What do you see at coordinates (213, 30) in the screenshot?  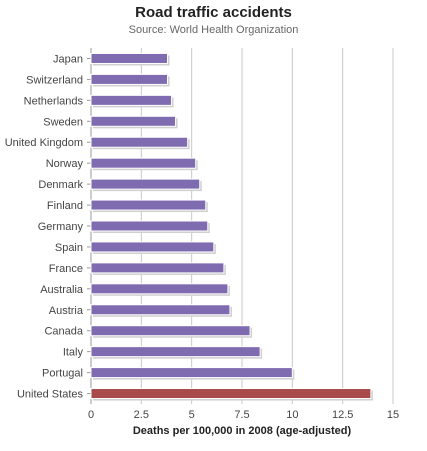 I see `chart-subtitle: Source: World Health Organization` at bounding box center [213, 30].